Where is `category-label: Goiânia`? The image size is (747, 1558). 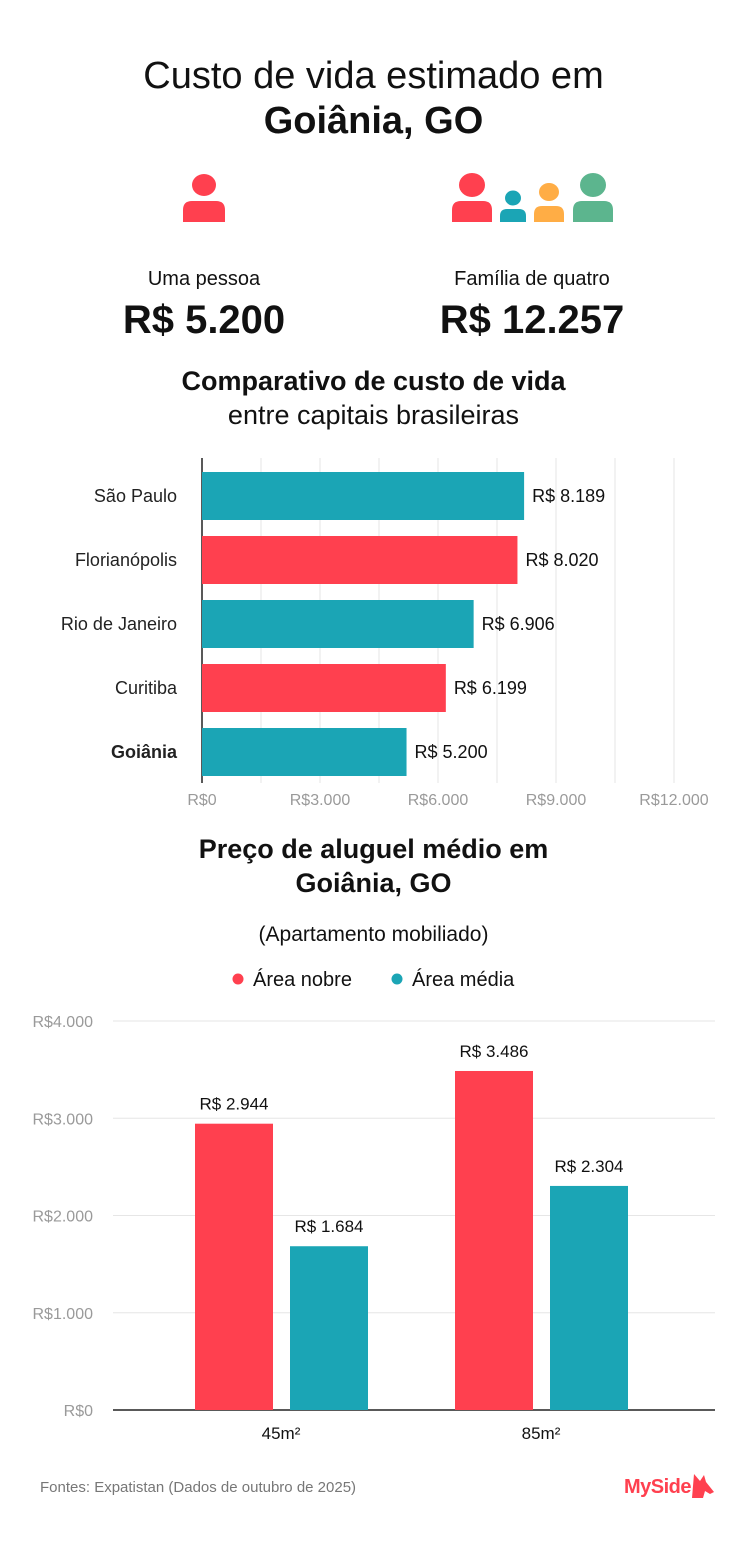 category-label: Goiânia is located at coordinates (144, 752).